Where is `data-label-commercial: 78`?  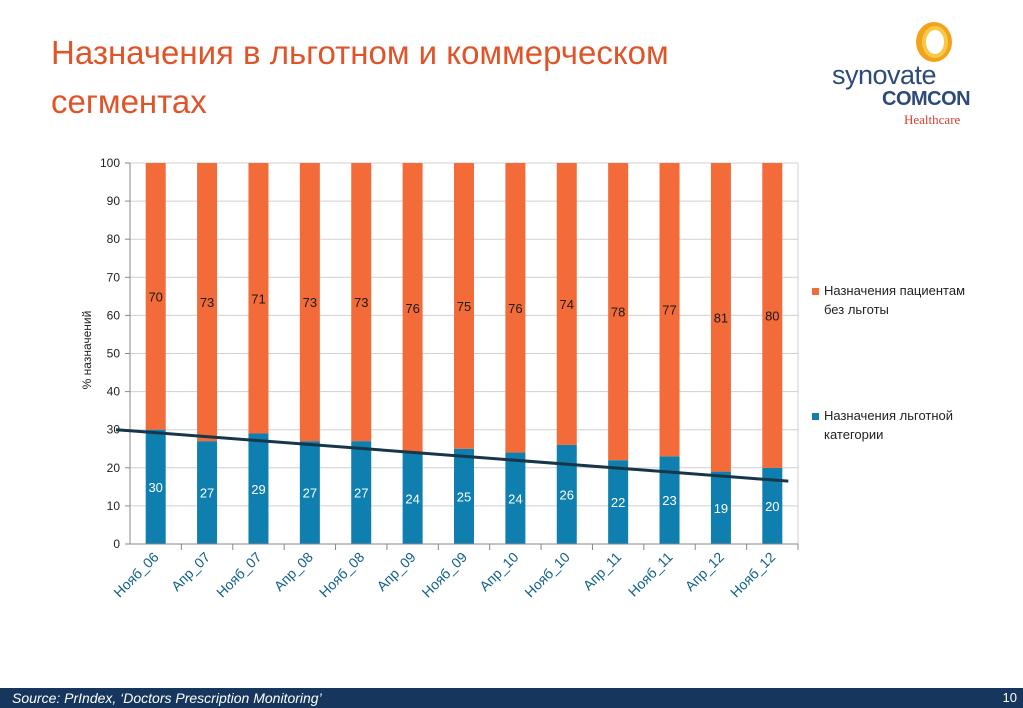 data-label-commercial: 78 is located at coordinates (618, 312).